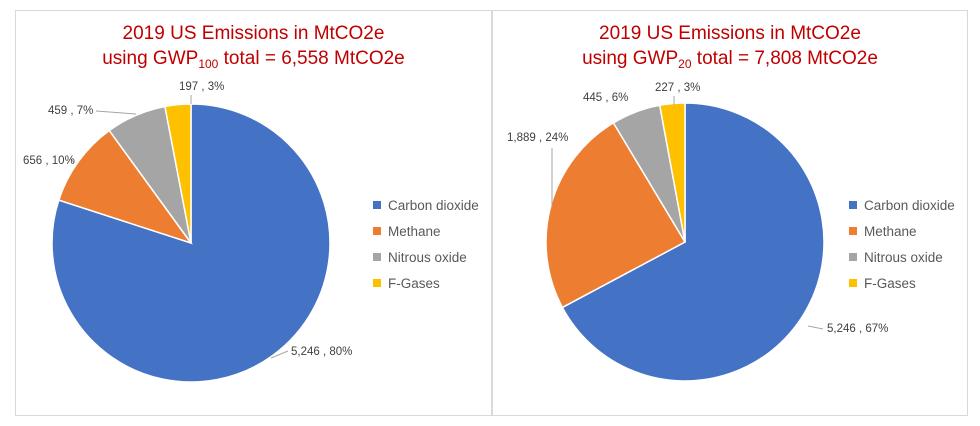 The image size is (980, 426). I want to click on data-label: 445 , 6%, so click(605, 98).